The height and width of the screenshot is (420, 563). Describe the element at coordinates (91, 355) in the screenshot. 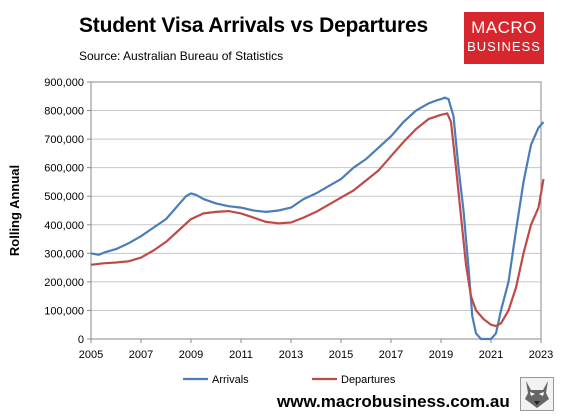

I see `x-tick-label: 2005` at that location.